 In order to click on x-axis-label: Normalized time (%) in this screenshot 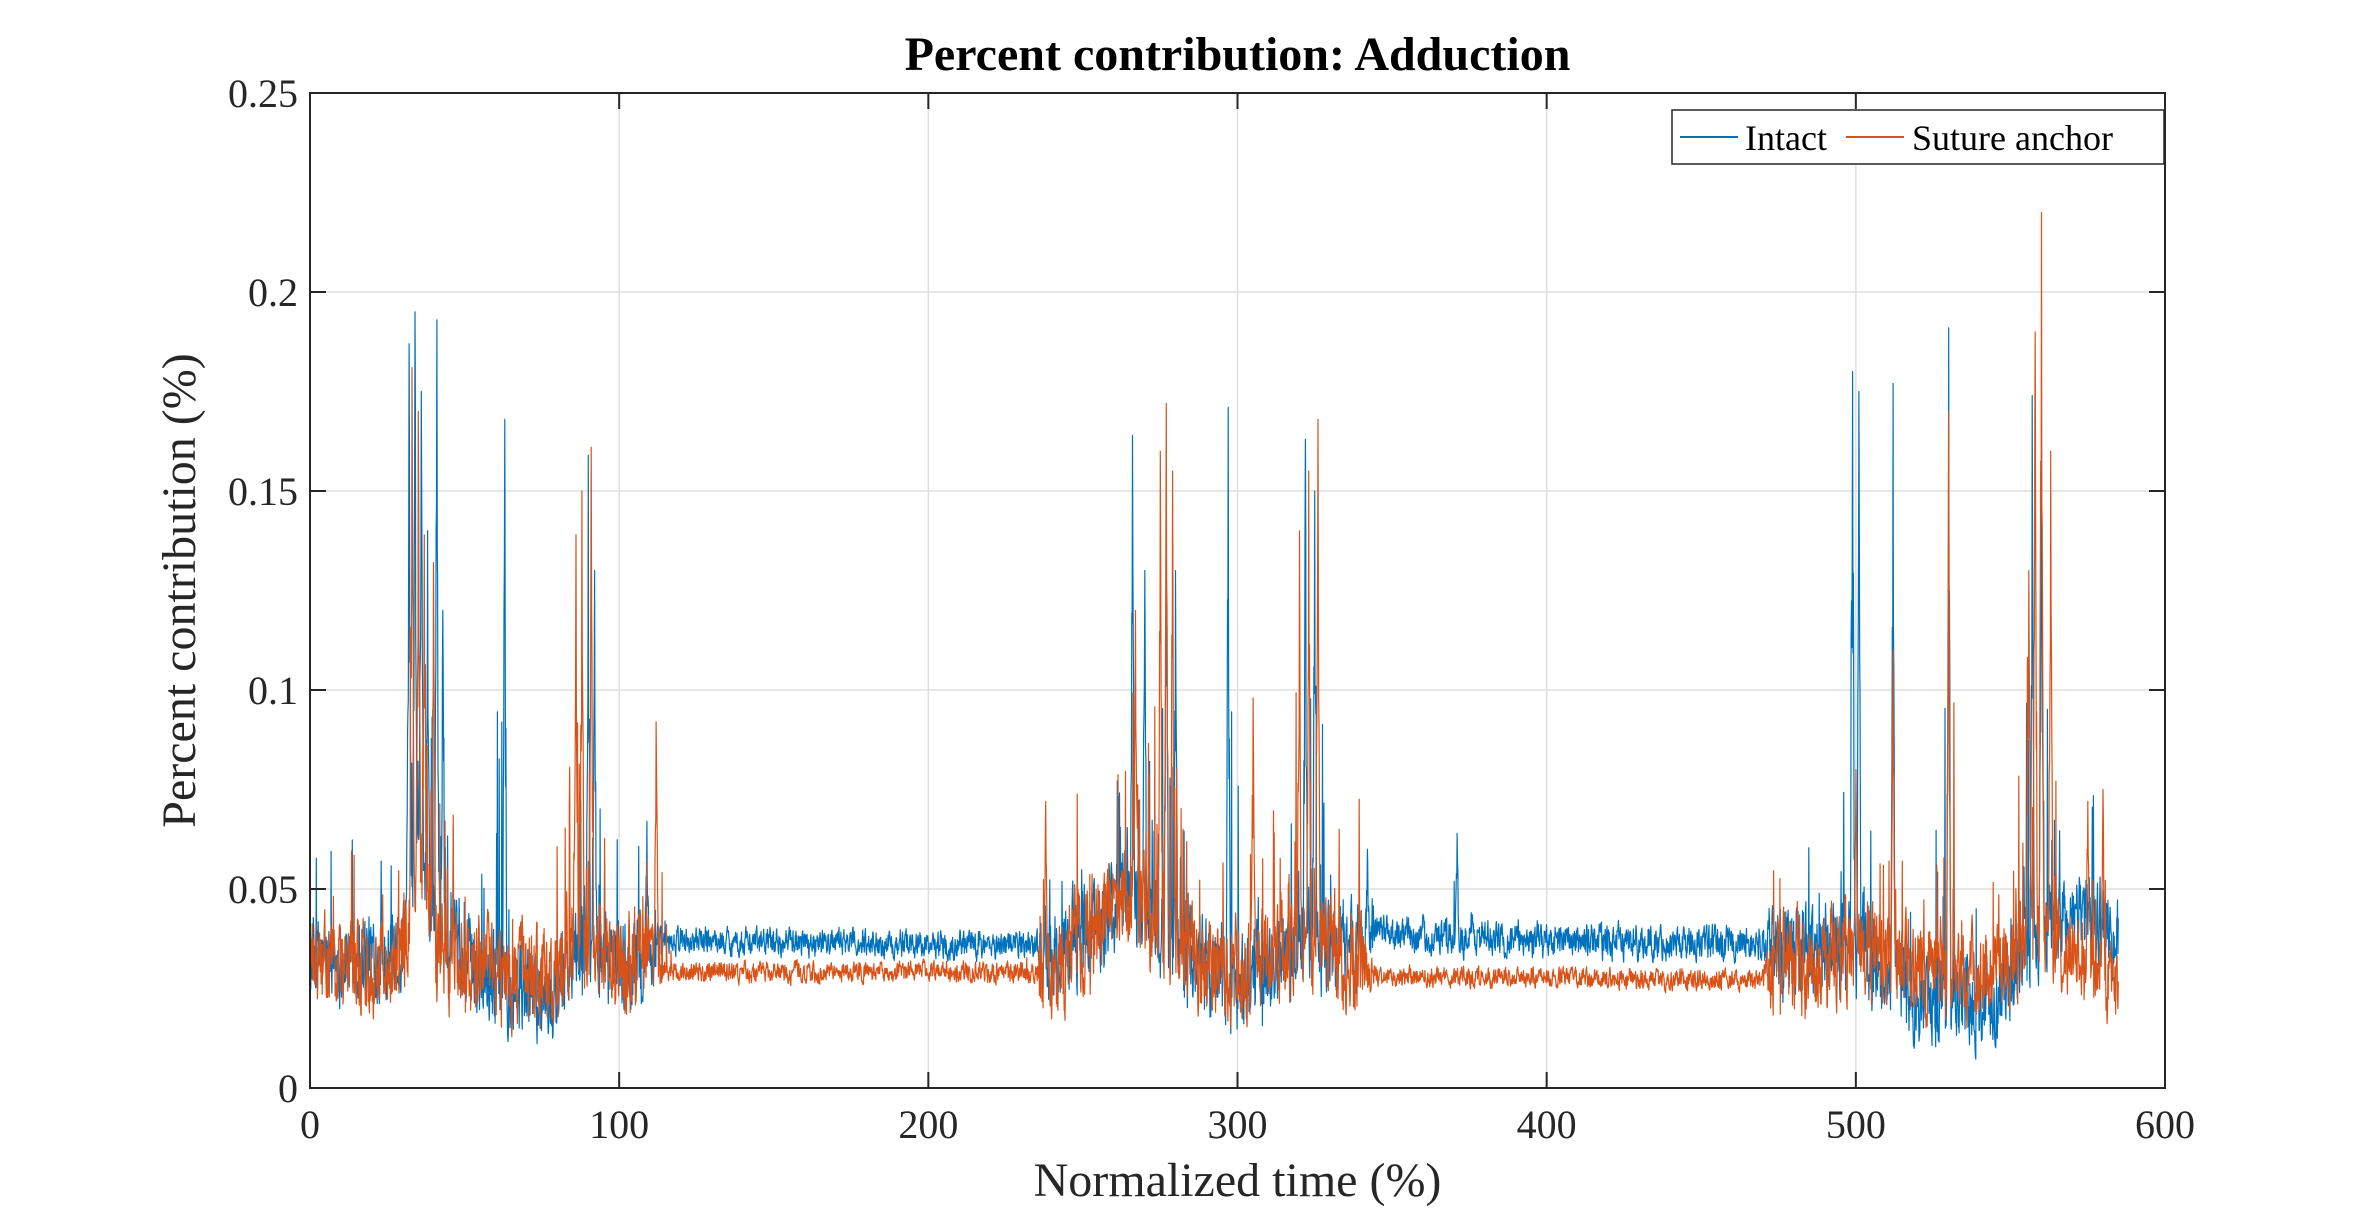, I will do `click(1238, 1180)`.